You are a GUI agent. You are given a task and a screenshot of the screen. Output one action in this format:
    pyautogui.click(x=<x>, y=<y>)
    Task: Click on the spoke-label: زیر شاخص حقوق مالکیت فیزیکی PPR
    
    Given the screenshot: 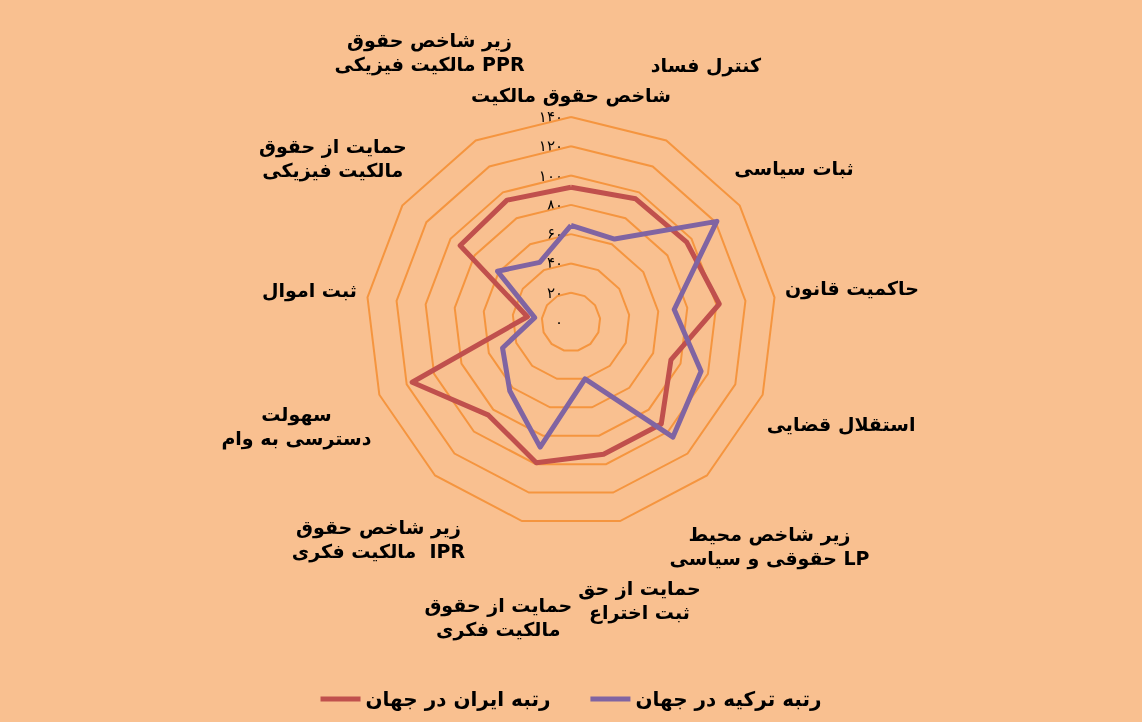 What is the action you would take?
    pyautogui.click(x=429, y=53)
    